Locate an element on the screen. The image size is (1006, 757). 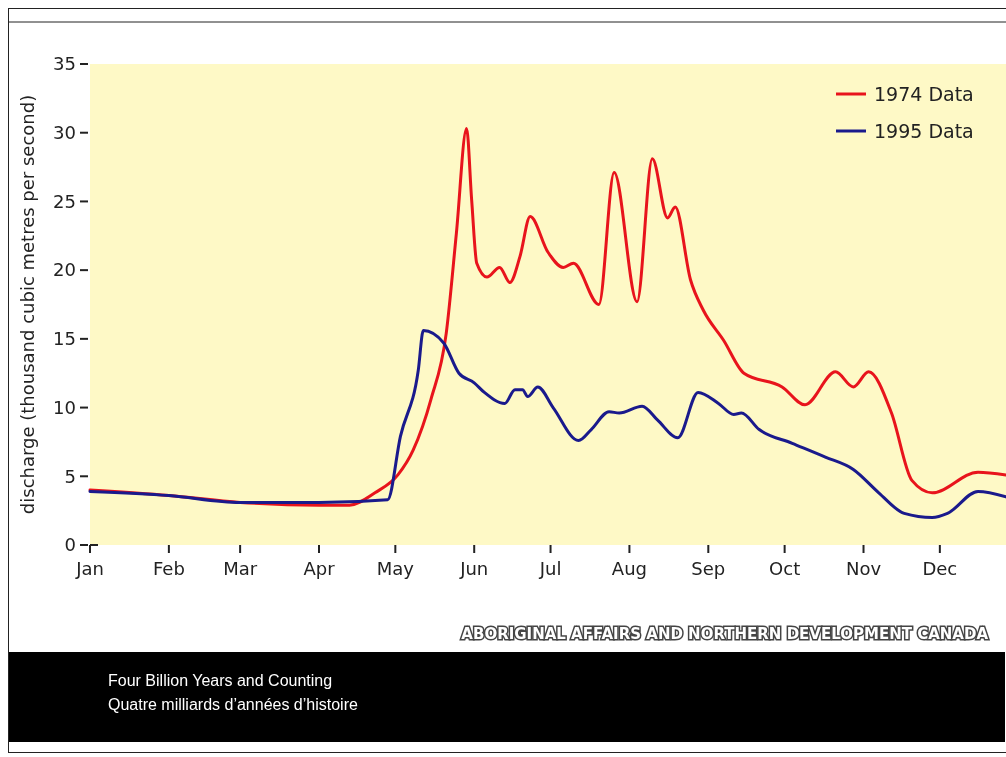
y-axis-title: discharge (thousand cubic metres per second) is located at coordinates (27, 304).